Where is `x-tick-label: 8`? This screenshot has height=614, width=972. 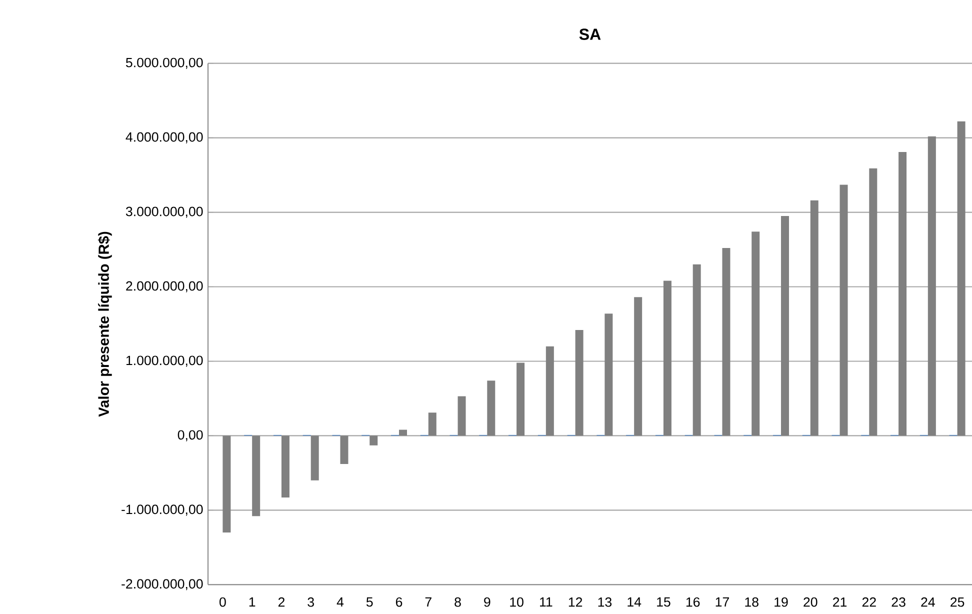
x-tick-label: 8 is located at coordinates (457, 602).